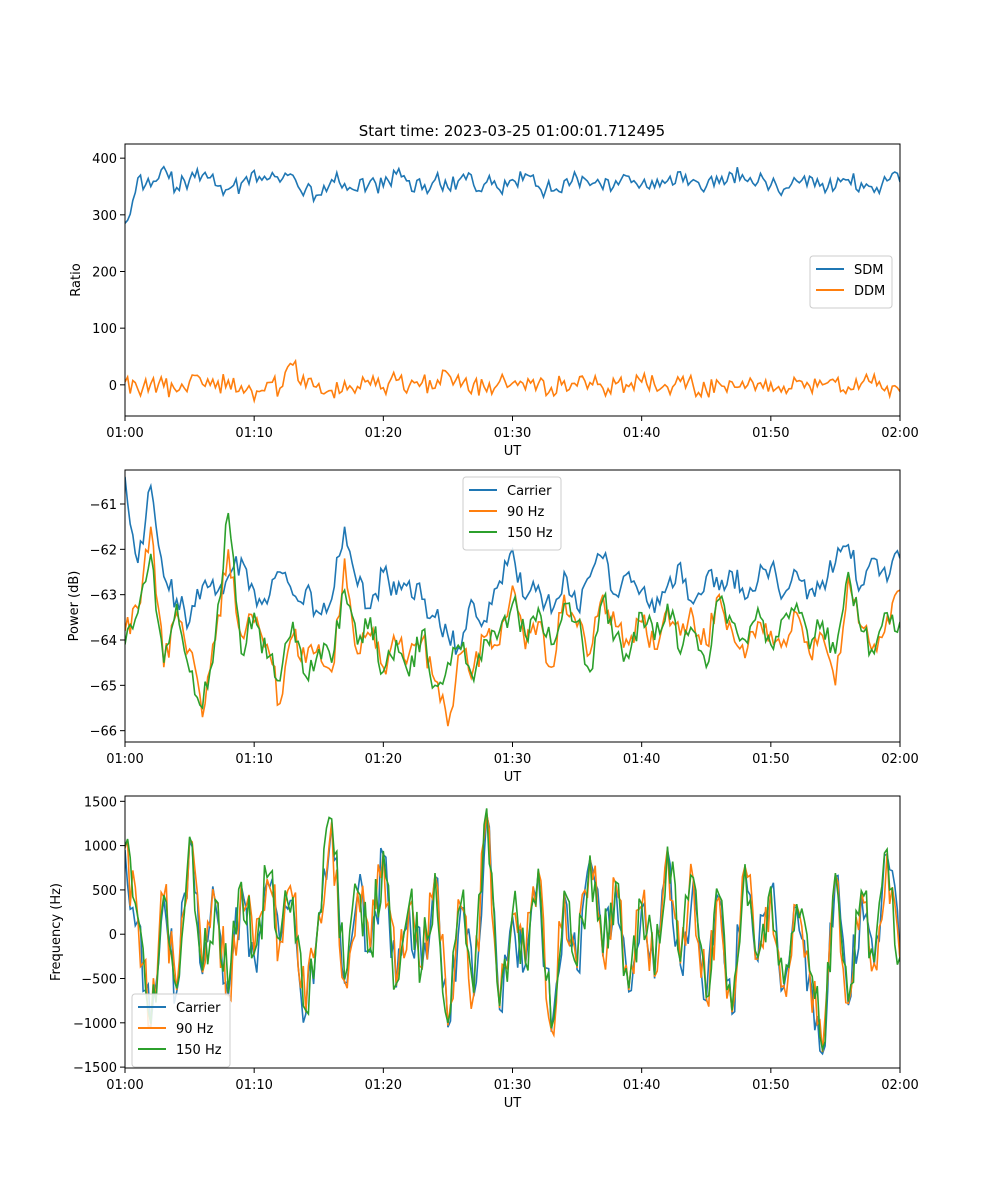  I want to click on series-line-90-hz, so click(512, 626).